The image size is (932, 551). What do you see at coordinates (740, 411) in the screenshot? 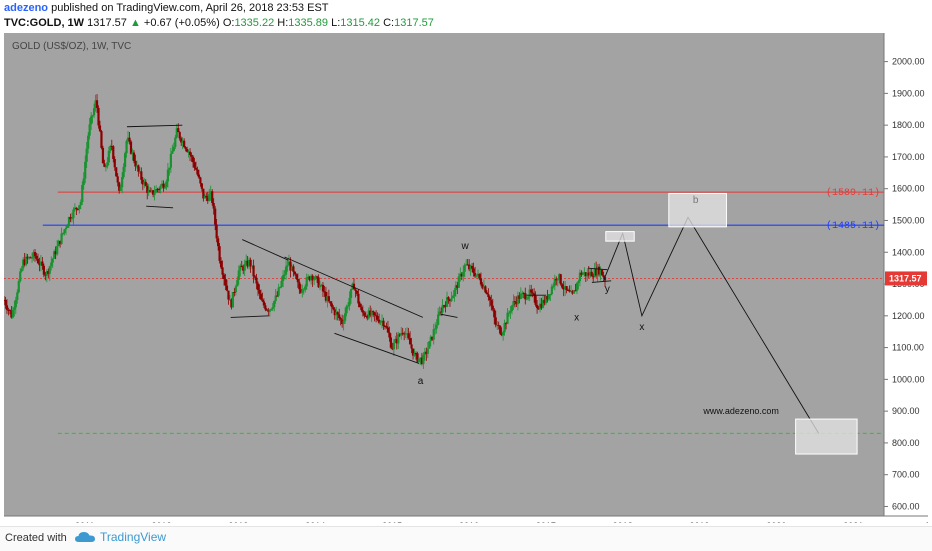
I see `watermark-text: www.adezeno.com` at bounding box center [740, 411].